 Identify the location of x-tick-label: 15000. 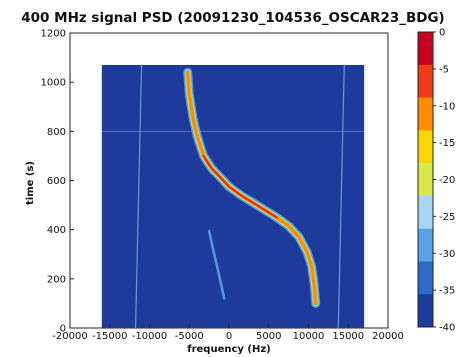
(348, 336).